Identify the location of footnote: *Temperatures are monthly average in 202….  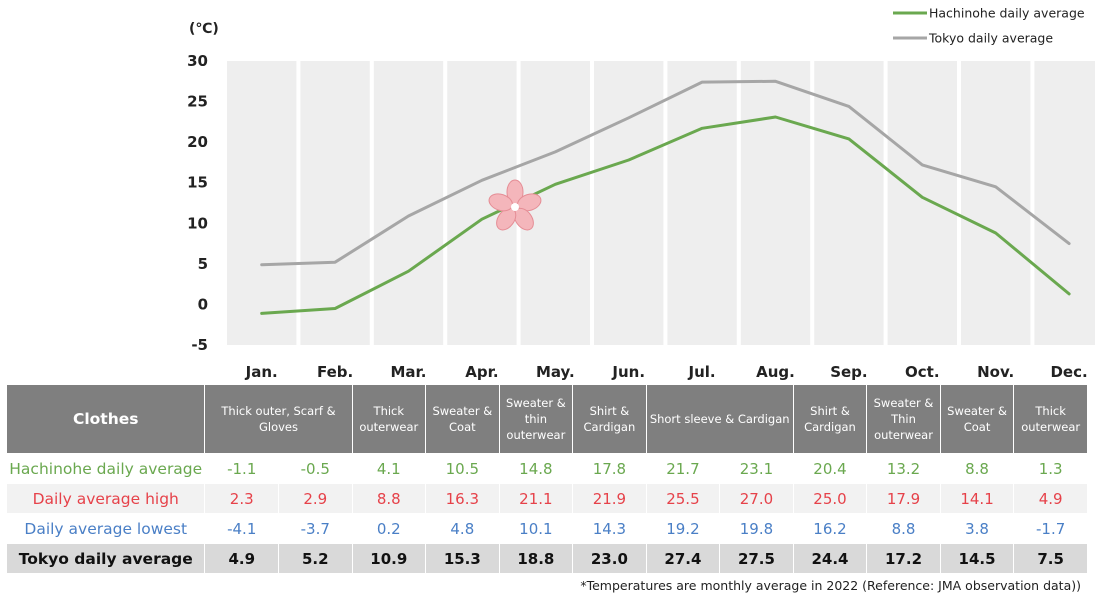
(830, 585).